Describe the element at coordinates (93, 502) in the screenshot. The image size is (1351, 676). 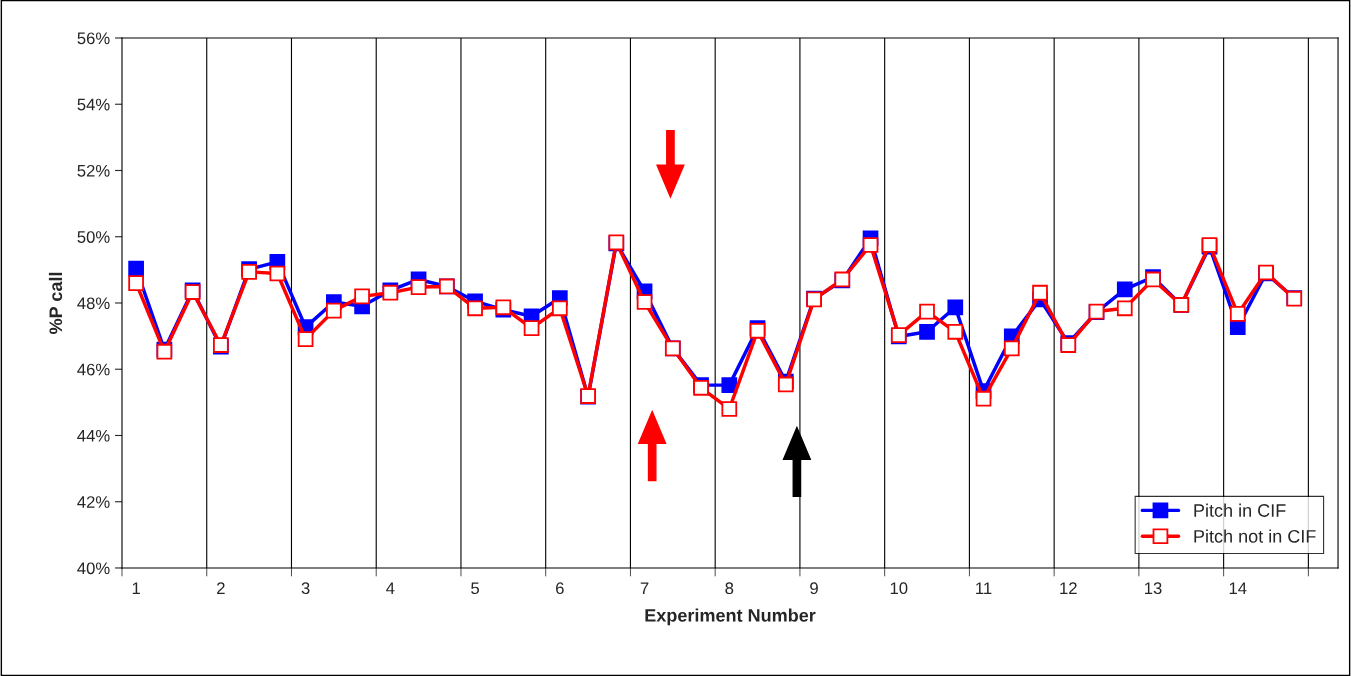
I see `y-tick-label: 42%` at that location.